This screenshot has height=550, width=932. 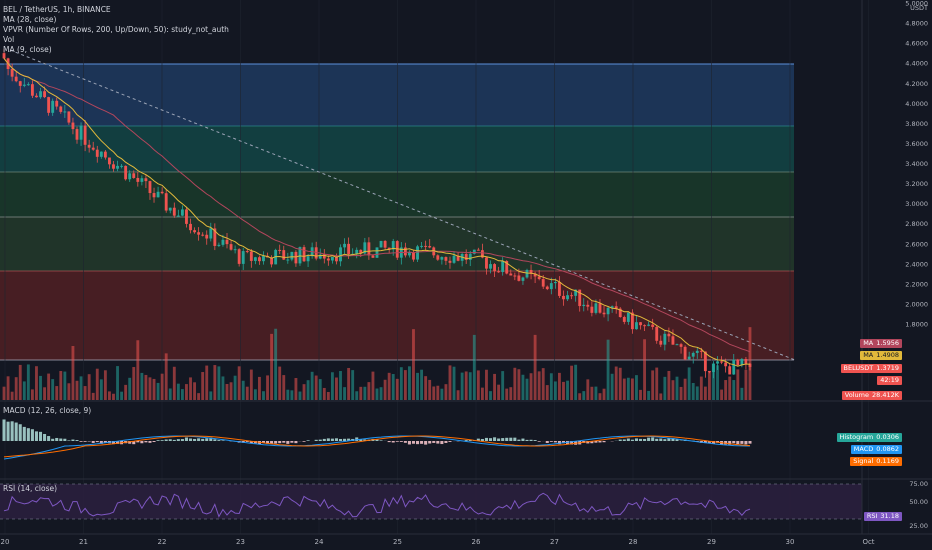 What do you see at coordinates (30, 488) in the screenshot?
I see `rsi-legend: RSI (14, close)` at bounding box center [30, 488].